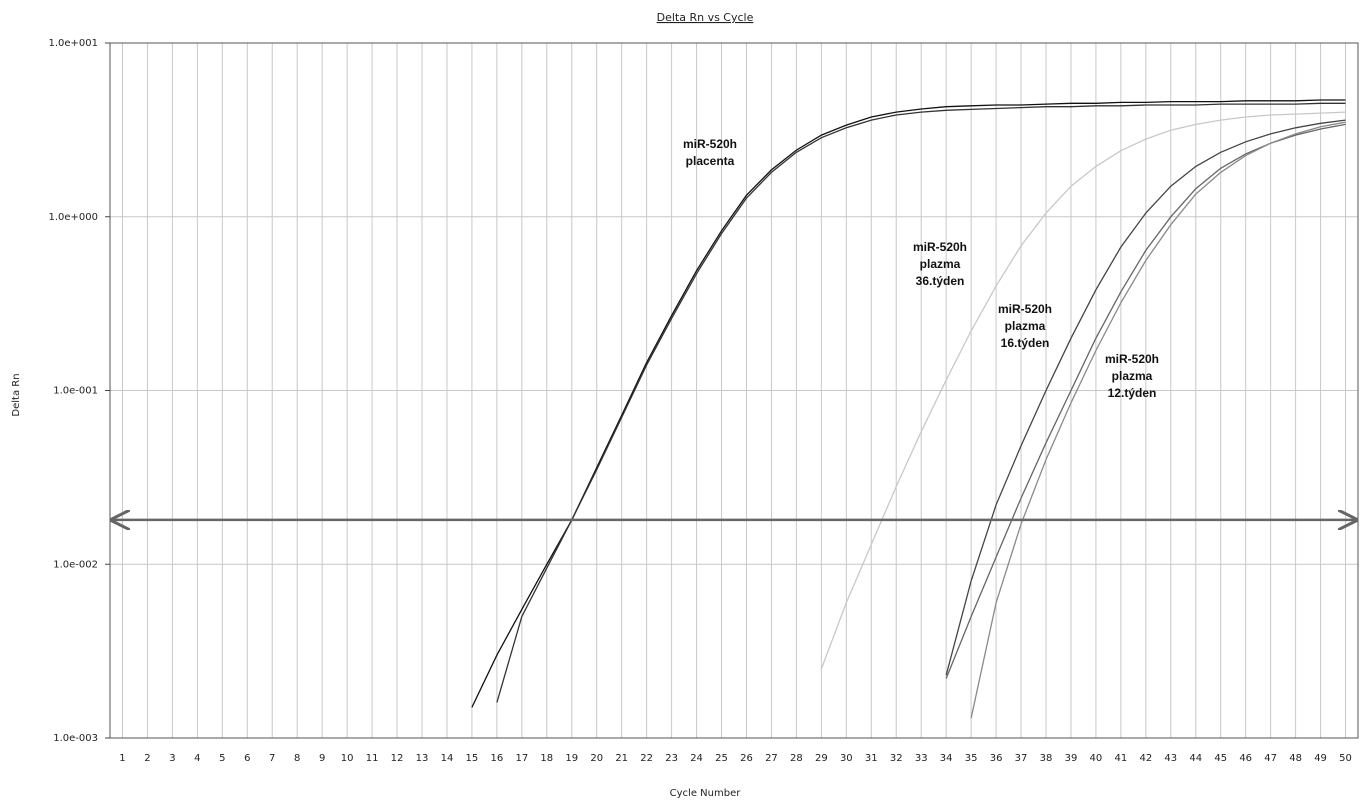 This screenshot has height=800, width=1364. Describe the element at coordinates (996, 758) in the screenshot. I see `x-tick-label: 36` at that location.